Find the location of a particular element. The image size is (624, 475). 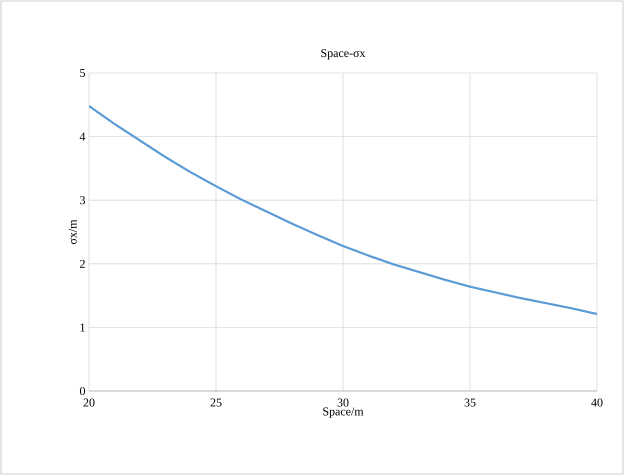

y-tick-label: 0 is located at coordinates (83, 391).